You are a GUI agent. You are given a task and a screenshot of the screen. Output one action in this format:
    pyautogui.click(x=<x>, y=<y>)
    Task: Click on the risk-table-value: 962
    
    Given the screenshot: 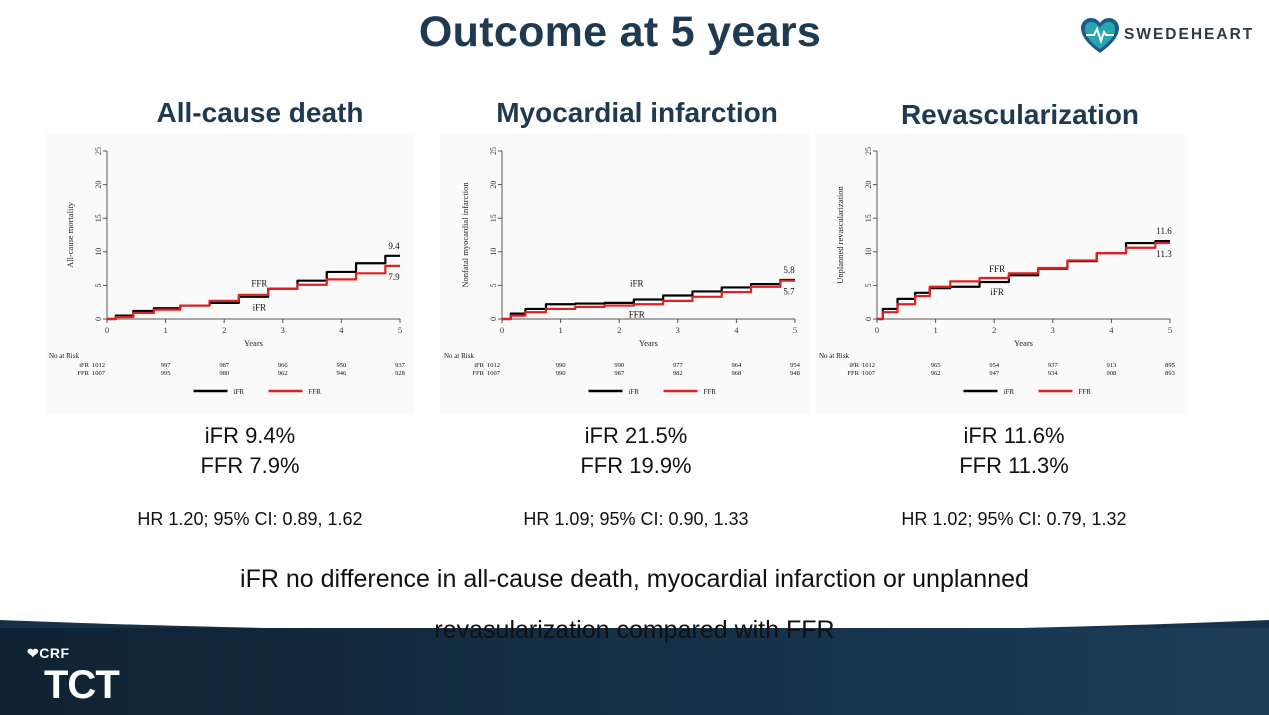 What is the action you would take?
    pyautogui.click(x=283, y=373)
    